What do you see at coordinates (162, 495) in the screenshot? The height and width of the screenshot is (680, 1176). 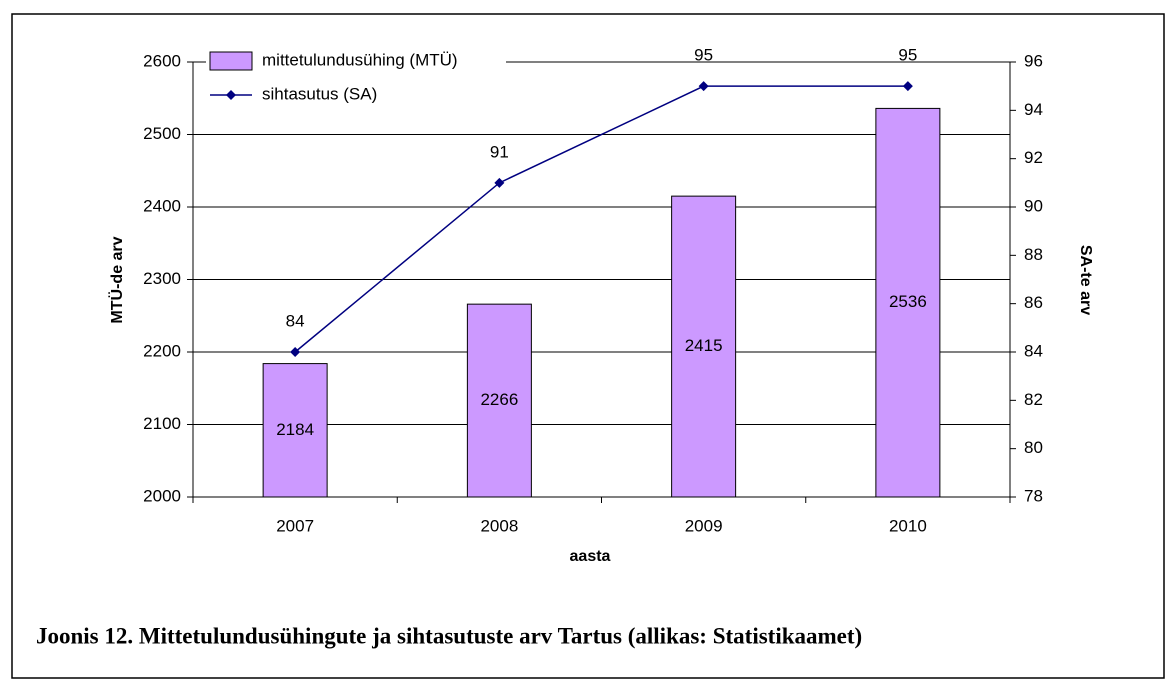 I see `y-tick-label: 2000` at bounding box center [162, 495].